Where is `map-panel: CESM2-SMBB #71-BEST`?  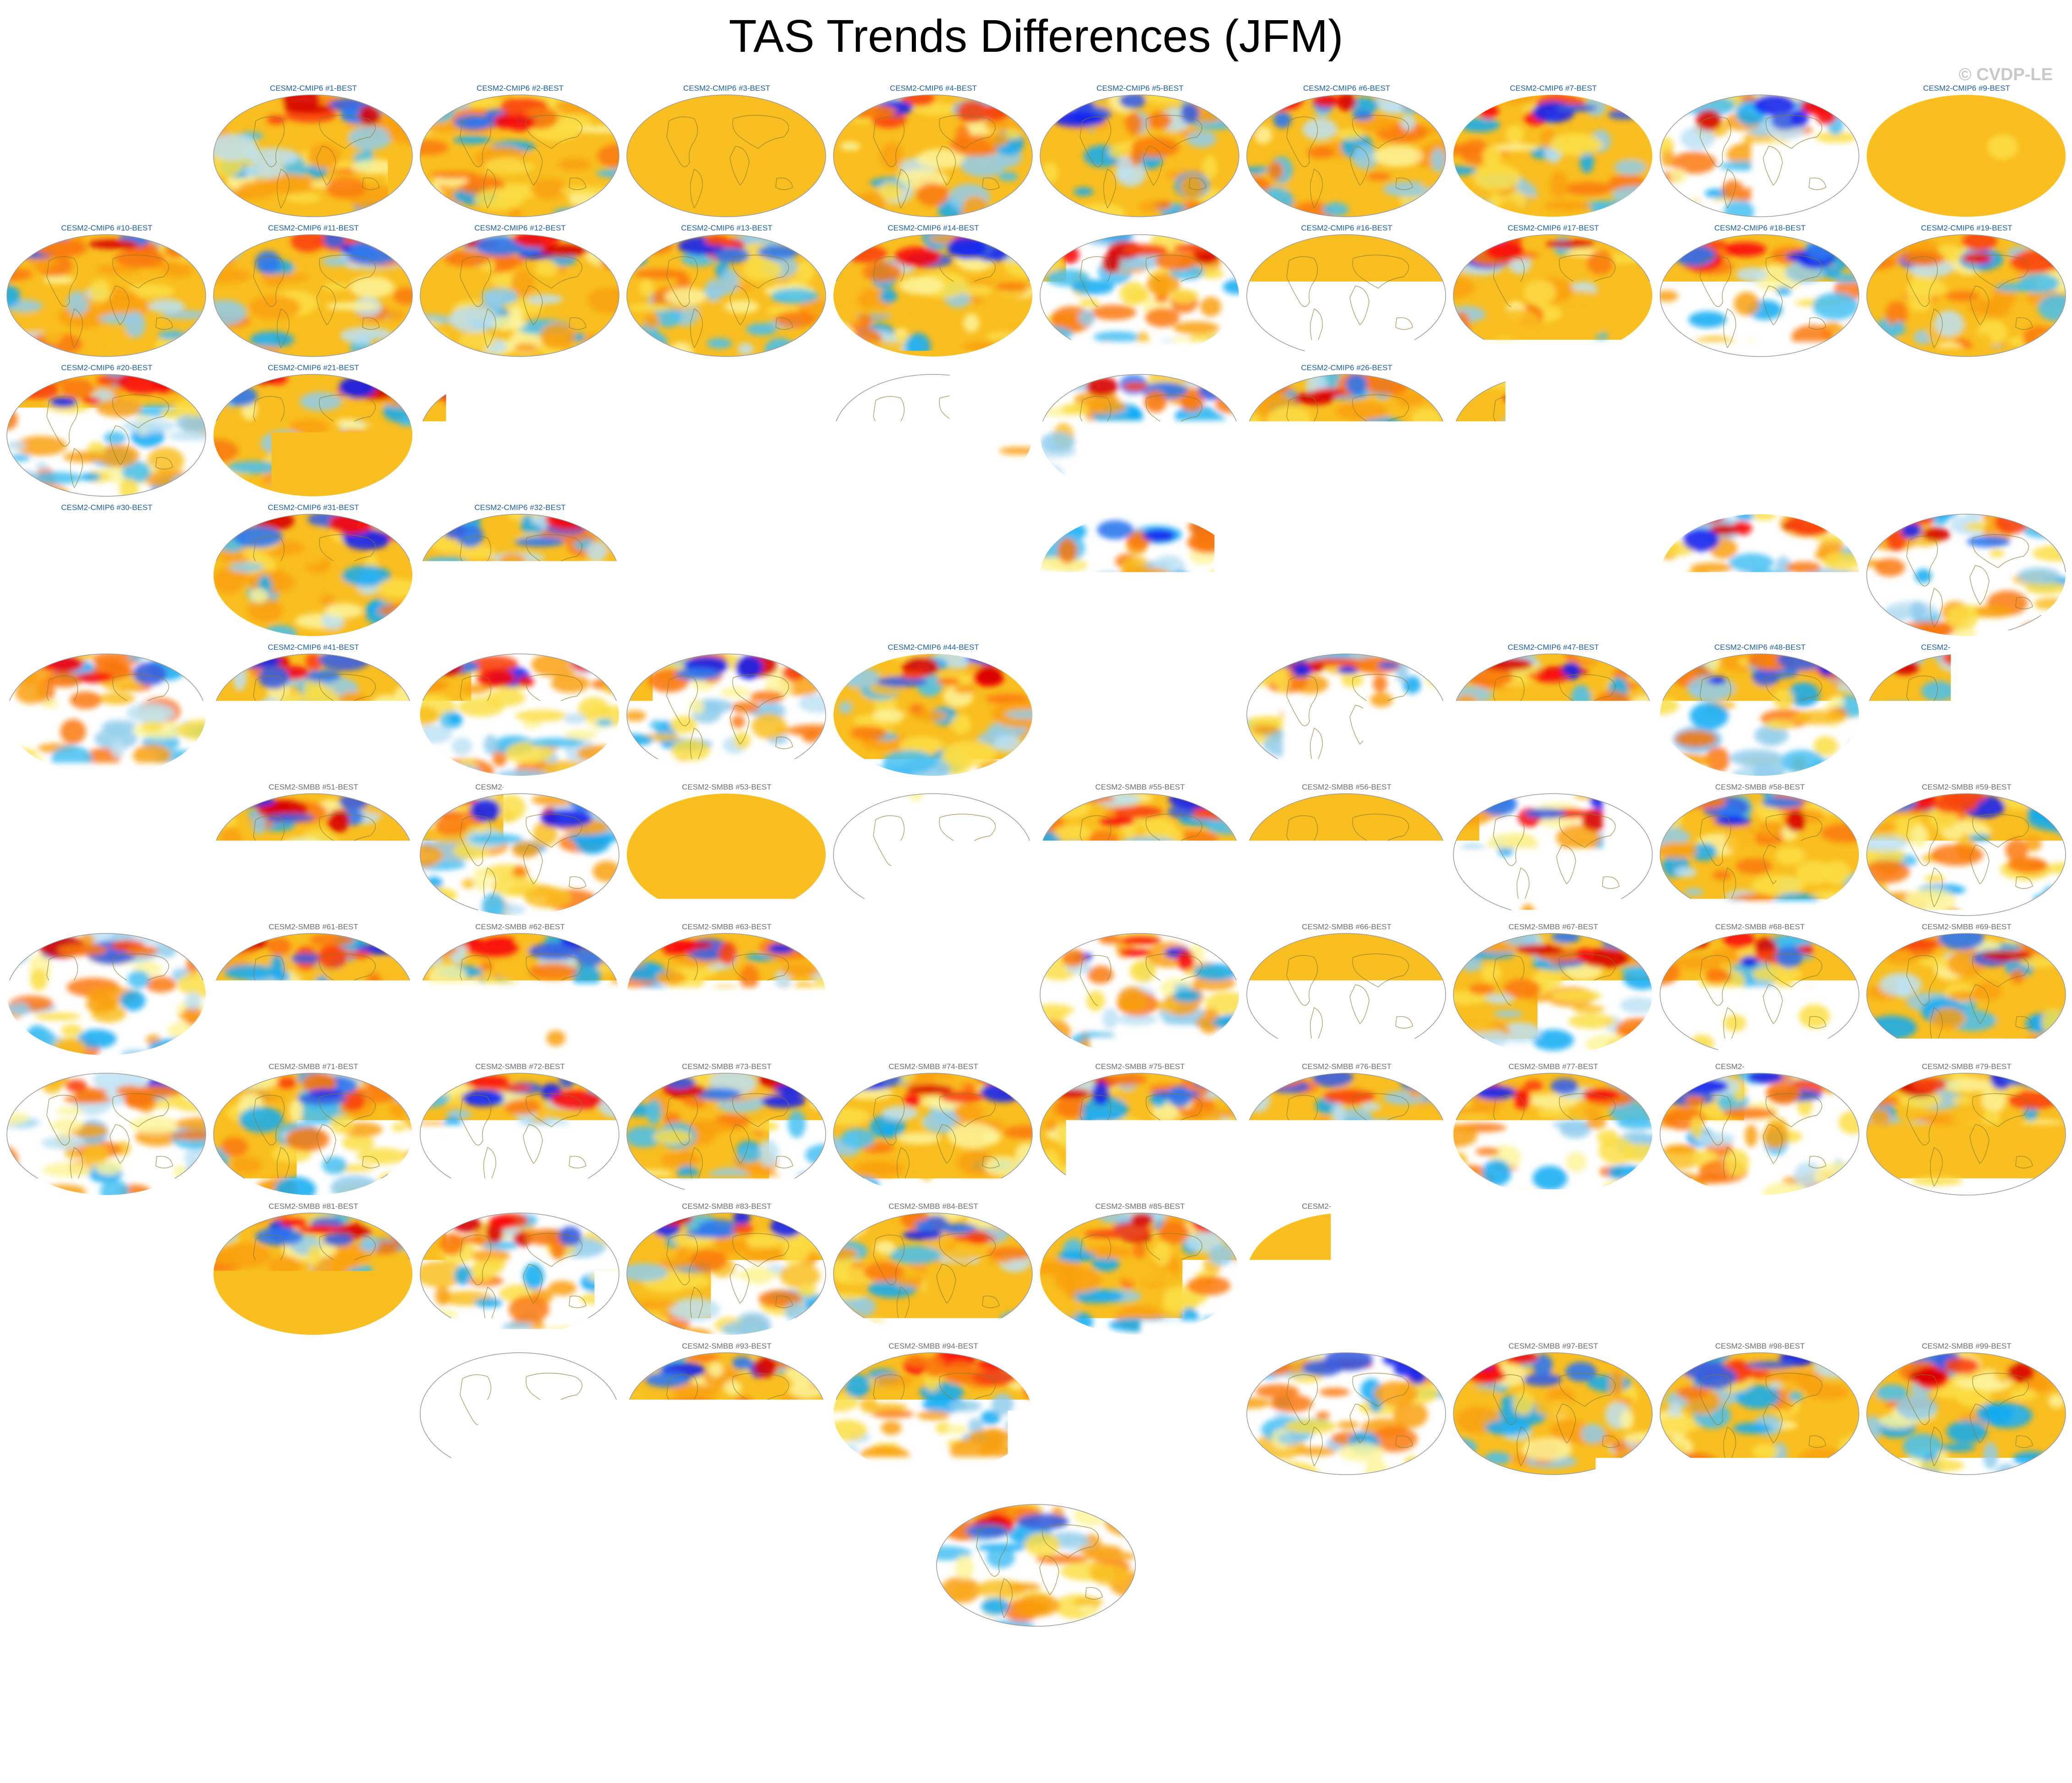 map-panel: CESM2-SMBB #71-BEST is located at coordinates (314, 1130).